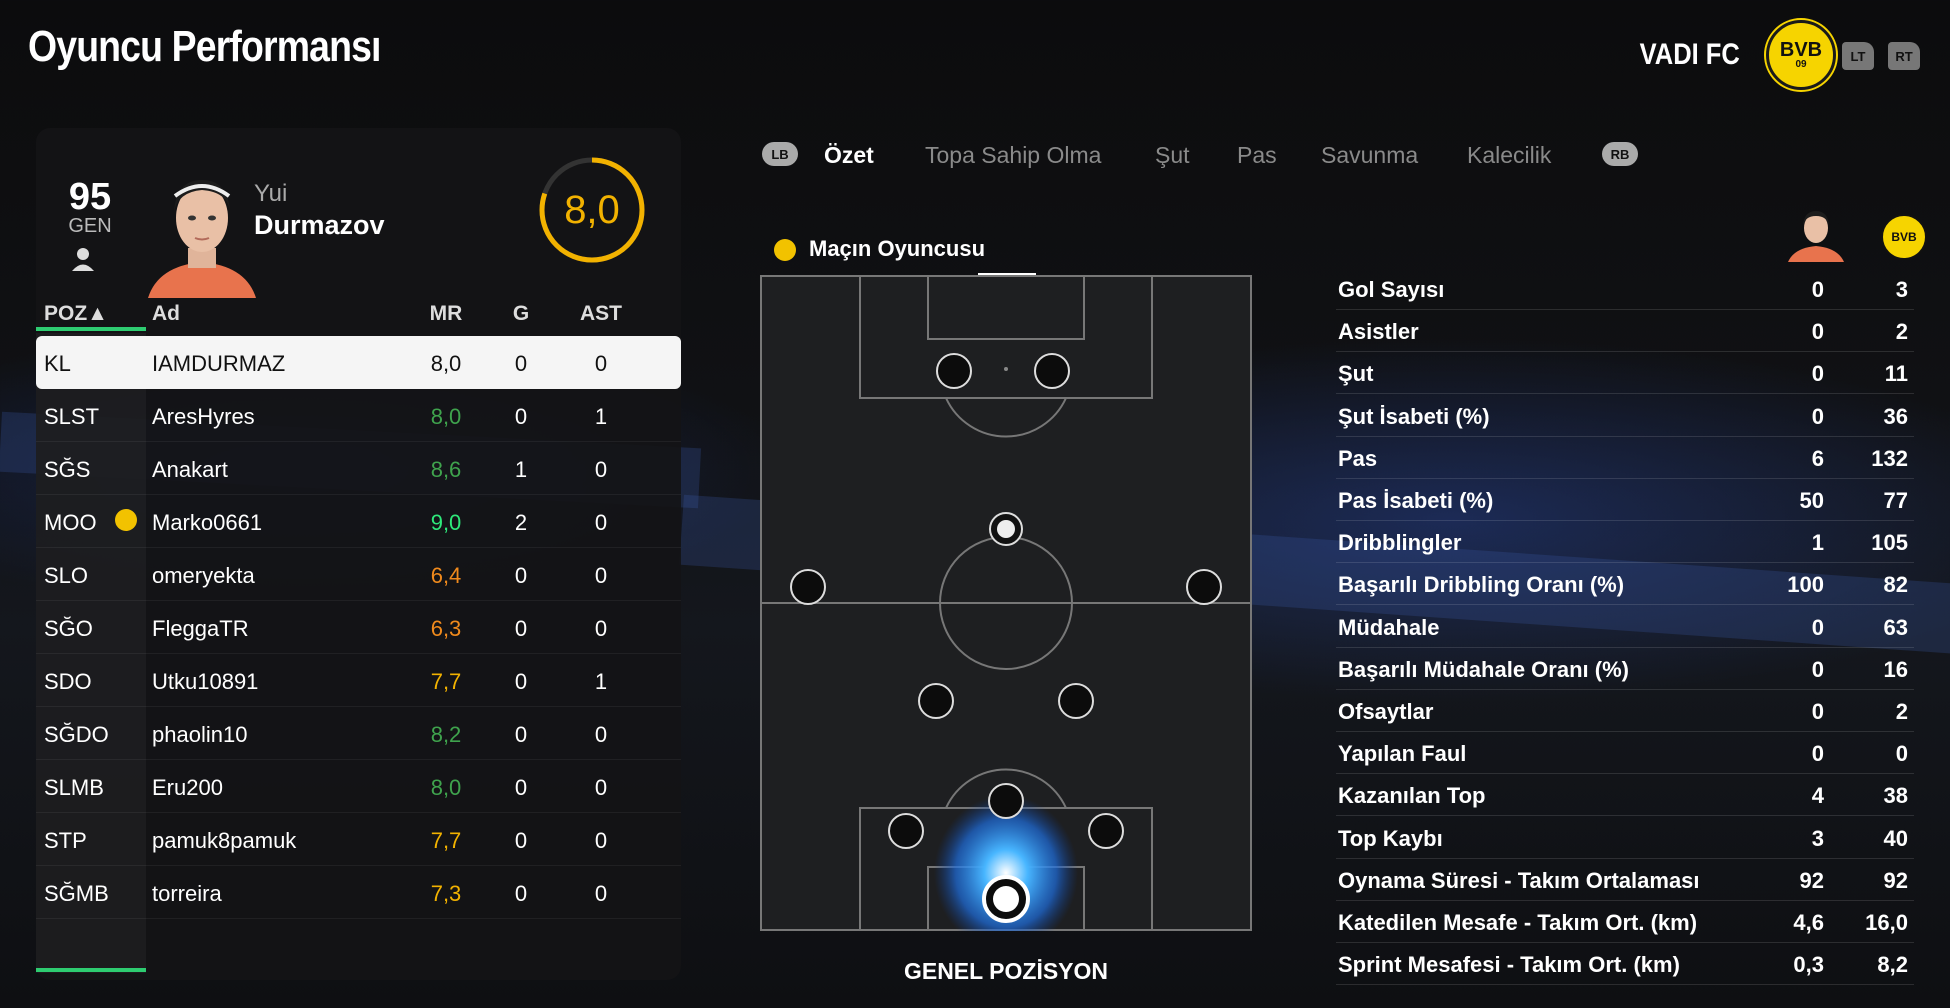 This screenshot has height=1008, width=1950. Describe the element at coordinates (1172, 155) in the screenshot. I see `tab-sut: Şut` at that location.